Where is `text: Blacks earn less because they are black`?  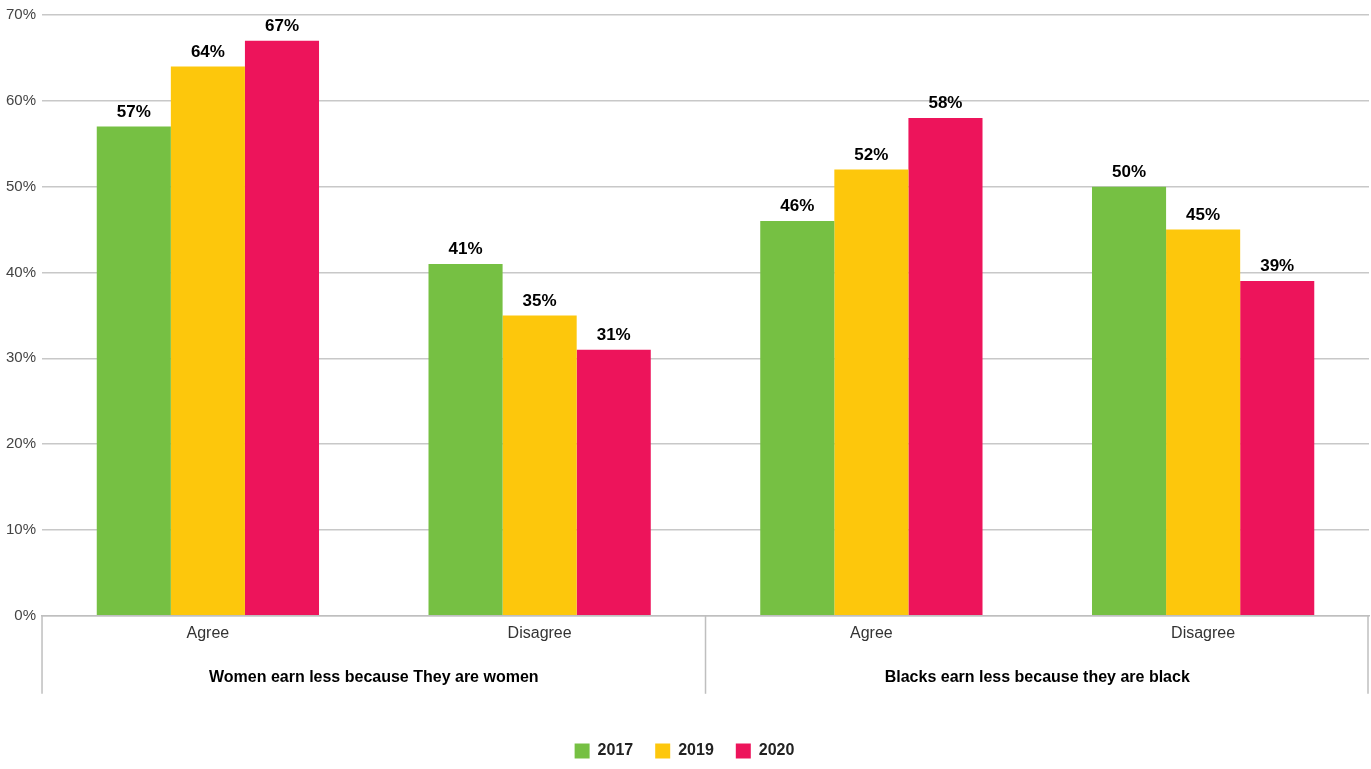 text: Blacks earn less because they are black is located at coordinates (1037, 677).